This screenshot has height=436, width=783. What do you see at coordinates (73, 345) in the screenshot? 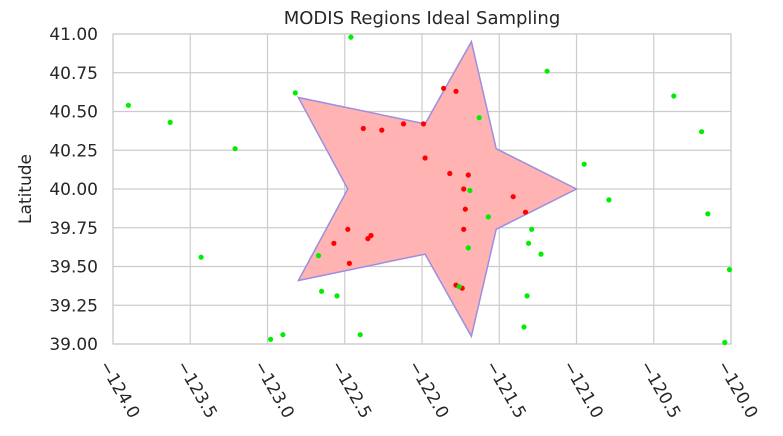
I see `y-tick-label: 39.00` at bounding box center [73, 345].